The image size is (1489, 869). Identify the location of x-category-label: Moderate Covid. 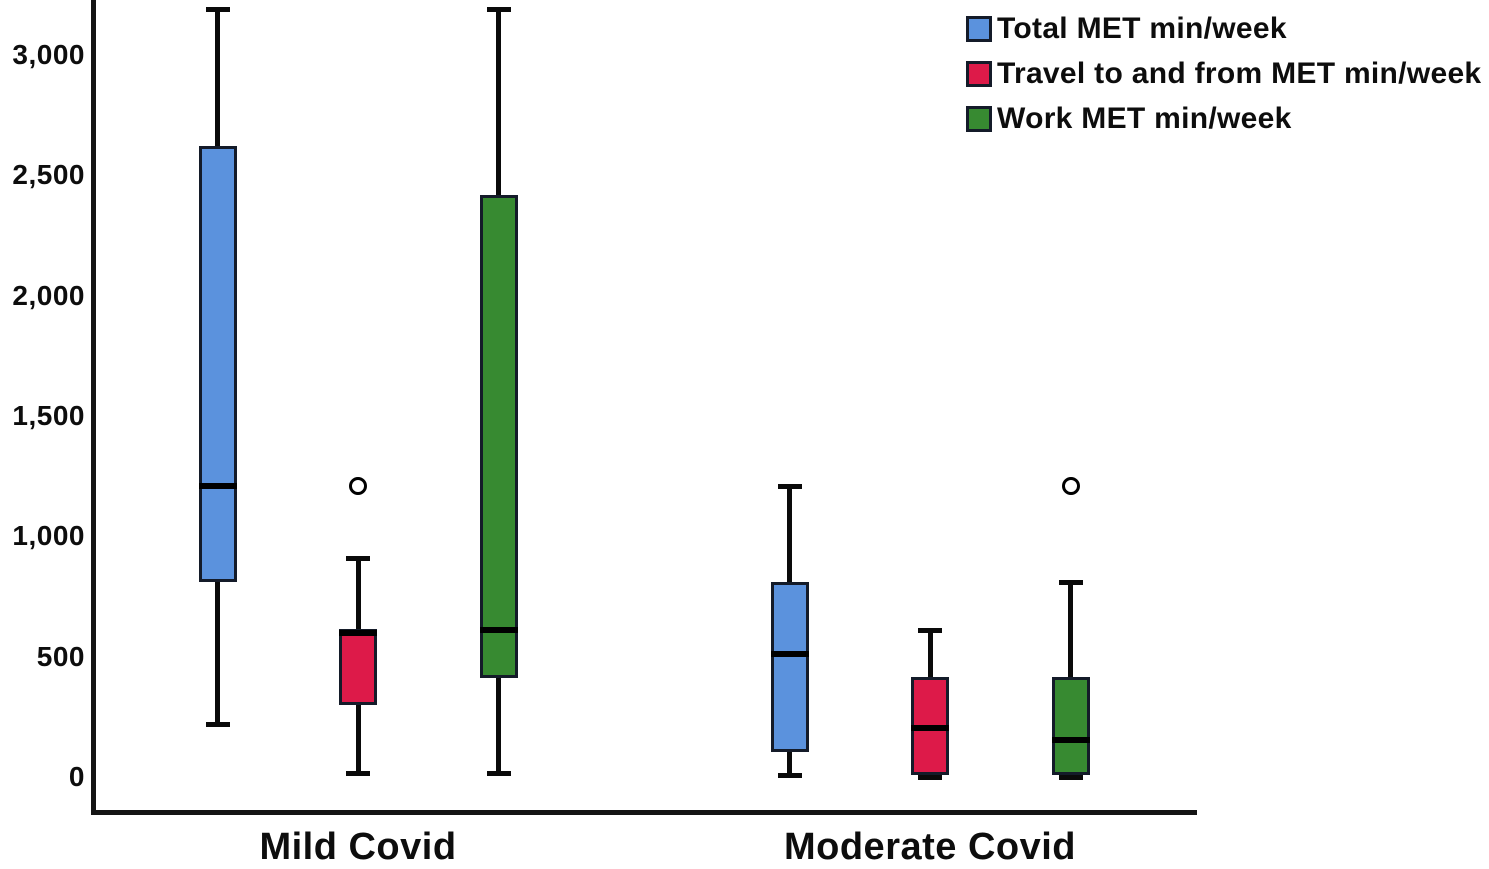
(930, 847).